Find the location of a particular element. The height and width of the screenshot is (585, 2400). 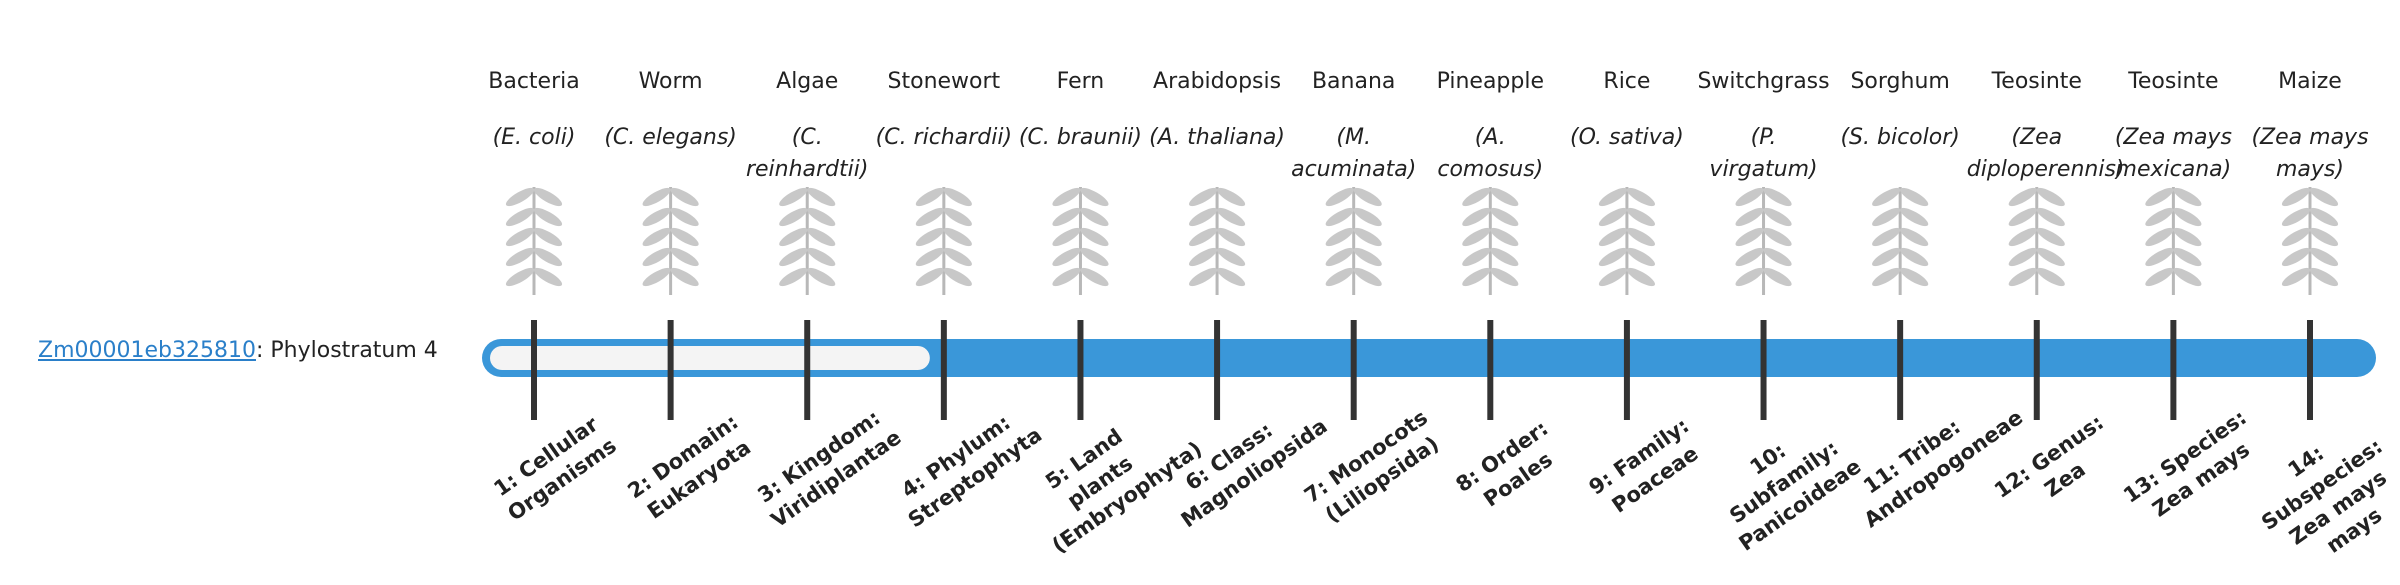

organism-latin: (C. reinhardtii) is located at coordinates (807, 153).